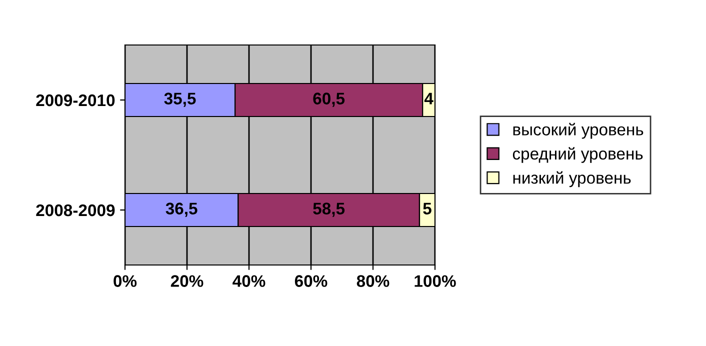 This screenshot has width=706, height=346. I want to click on x-tick-label: 80%, so click(373, 281).